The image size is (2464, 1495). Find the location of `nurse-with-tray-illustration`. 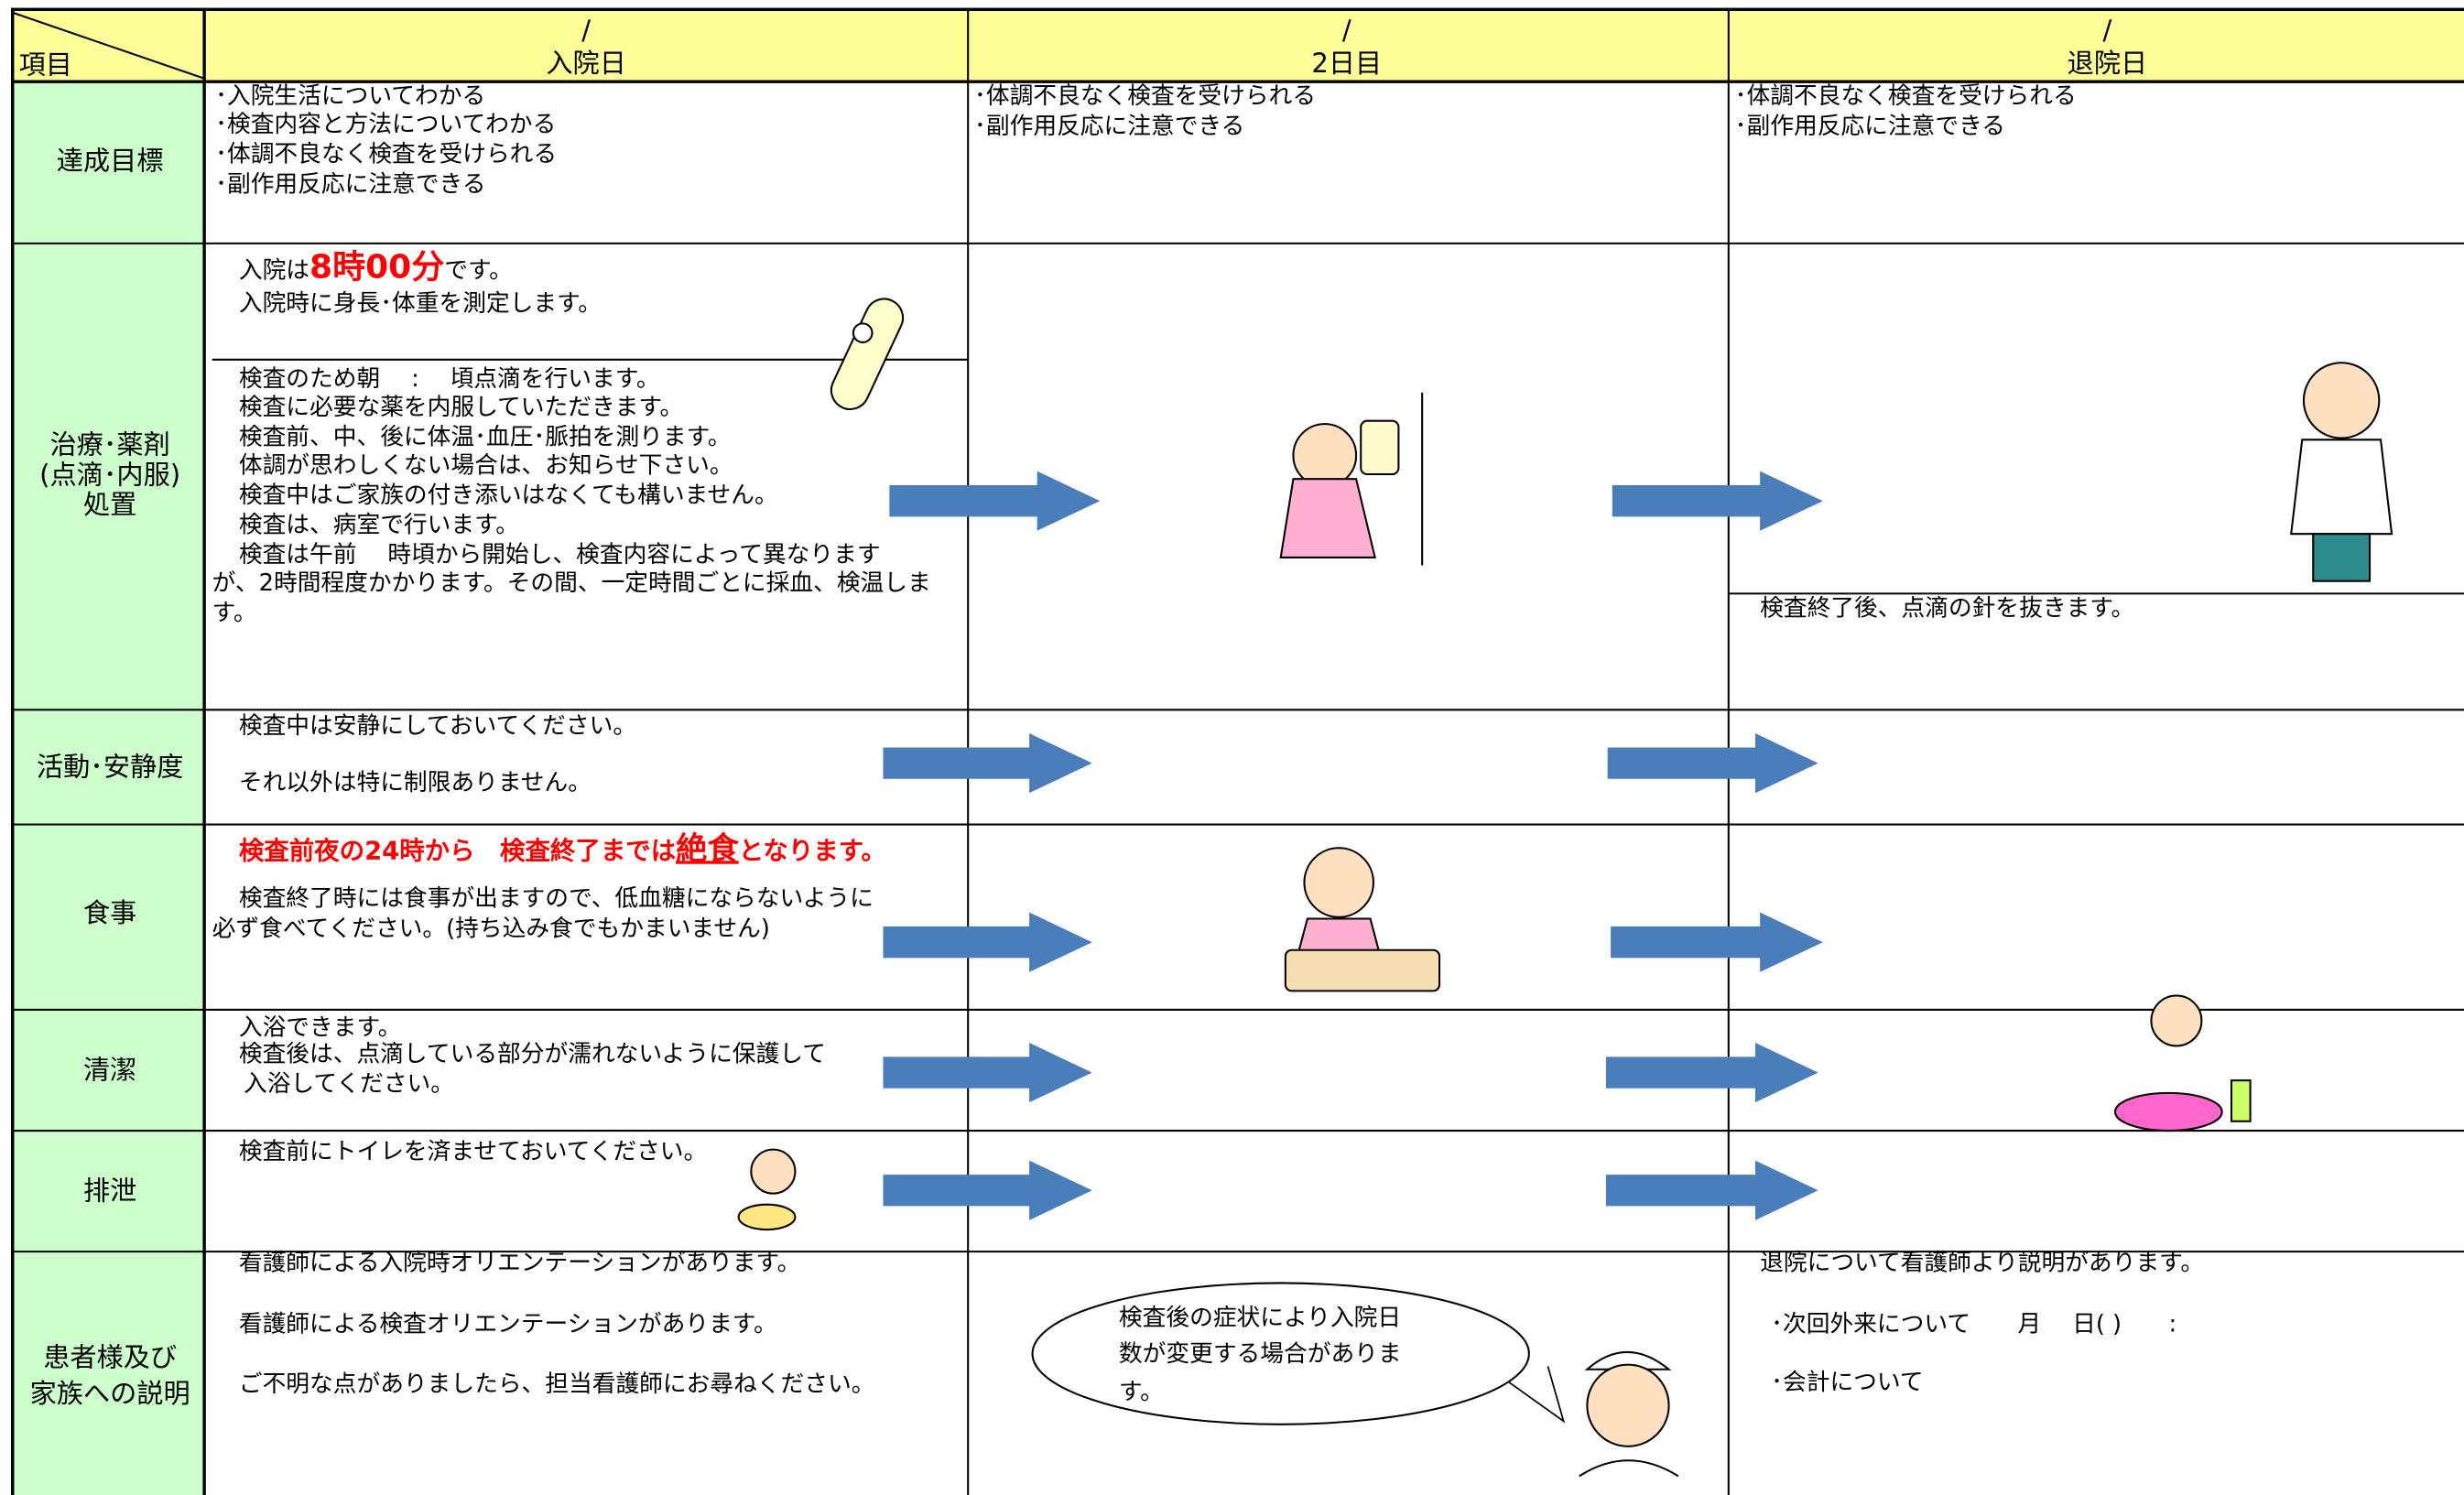

nurse-with-tray-illustration is located at coordinates (1362, 919).